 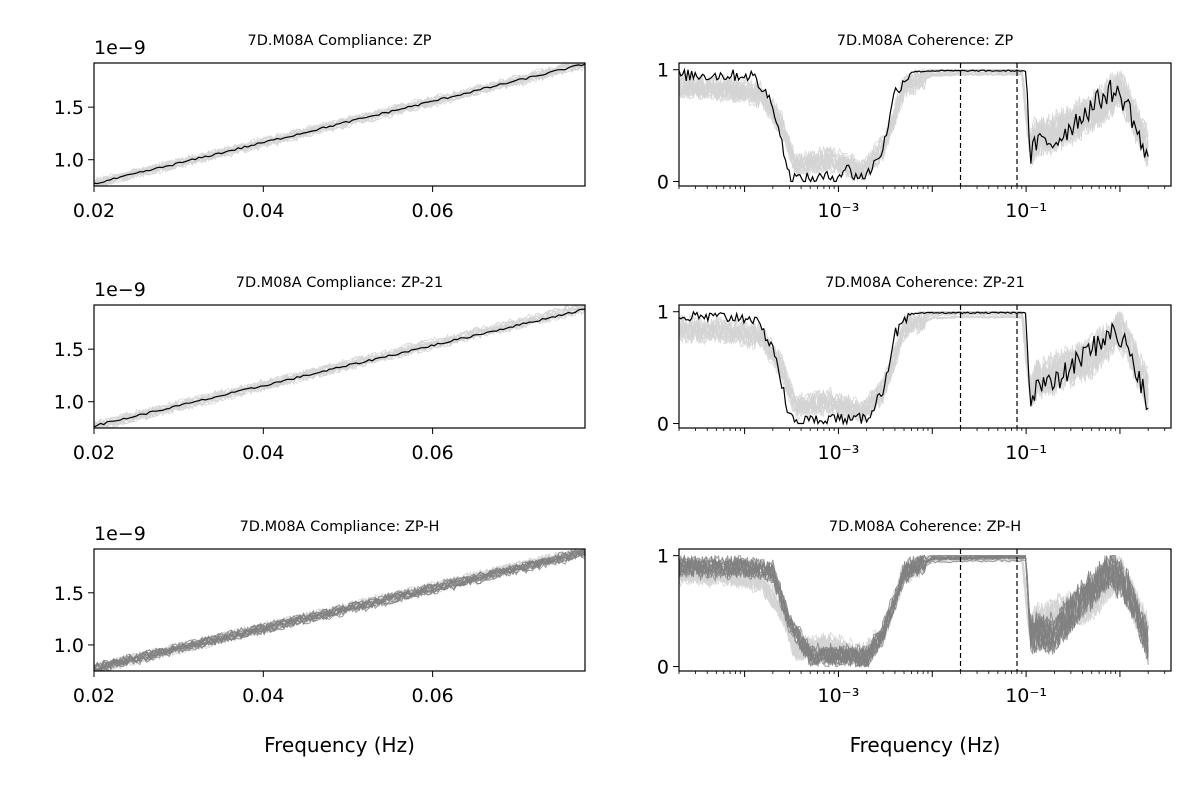 What do you see at coordinates (925, 527) in the screenshot?
I see `subplot-title: 7D.M08A Coherence: ZP-H` at bounding box center [925, 527].